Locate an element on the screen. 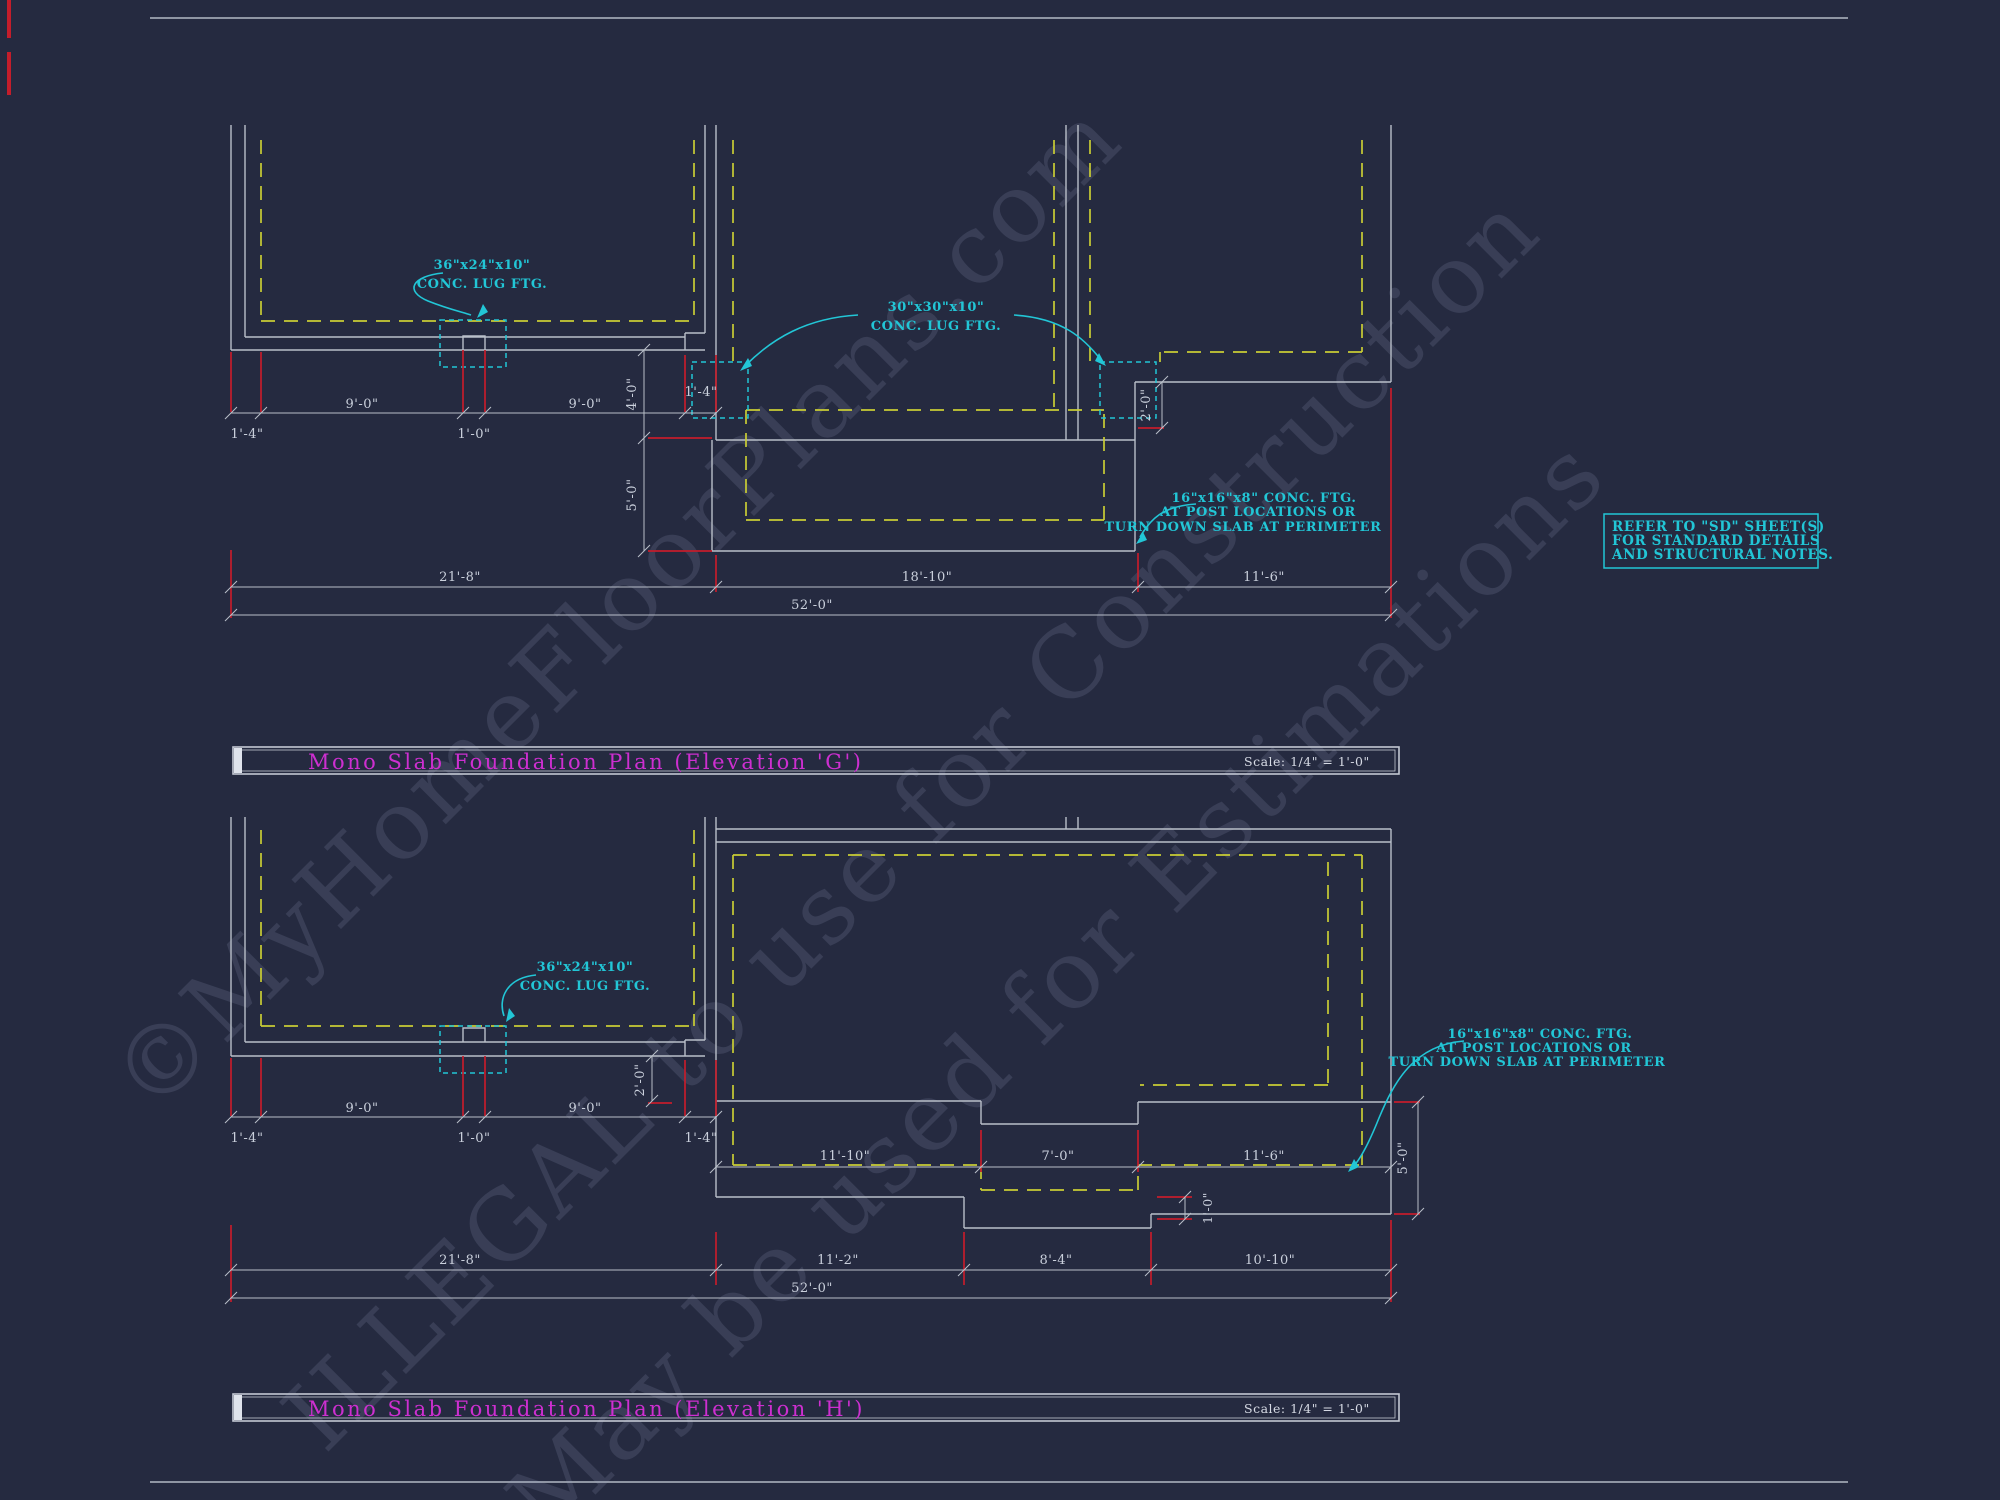  dim-label: 10'-10" is located at coordinates (1270, 1260).